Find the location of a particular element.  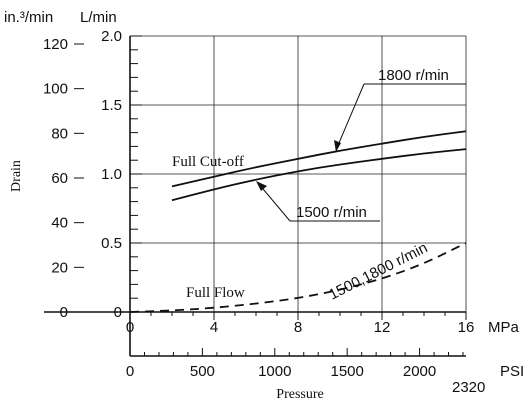

tick-label-in3: 100 is located at coordinates (55, 89).